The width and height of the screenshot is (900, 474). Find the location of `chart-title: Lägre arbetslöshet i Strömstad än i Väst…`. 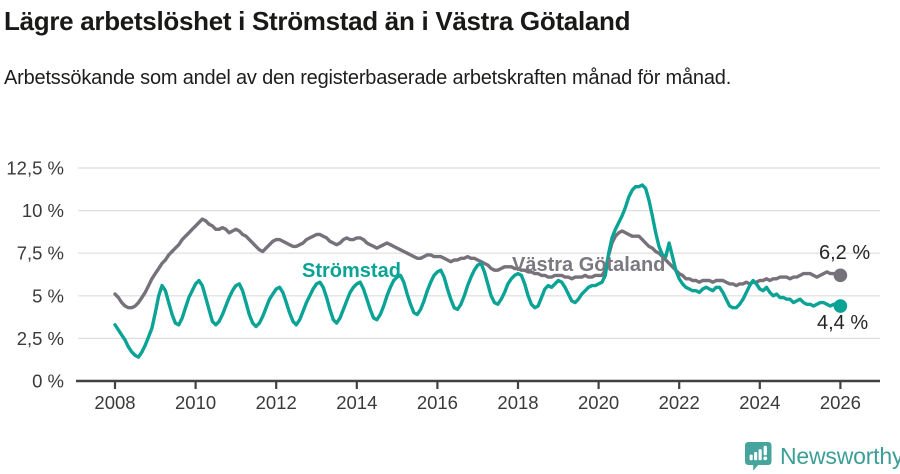

chart-title: Lägre arbetslöshet i Strömstad än i Väst… is located at coordinates (317, 21).